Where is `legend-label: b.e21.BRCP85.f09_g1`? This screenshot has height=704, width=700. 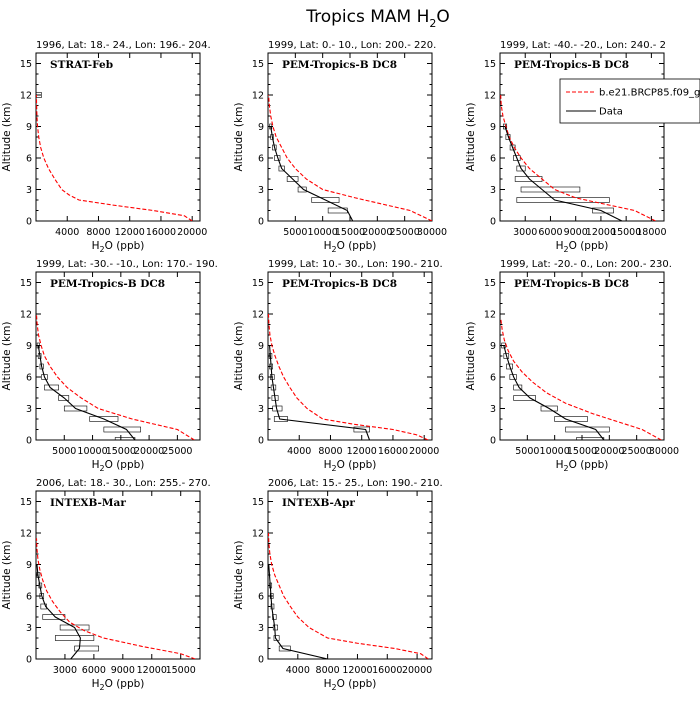
legend-label: b.e21.BRCP85.f09_g1 is located at coordinates (649, 93).